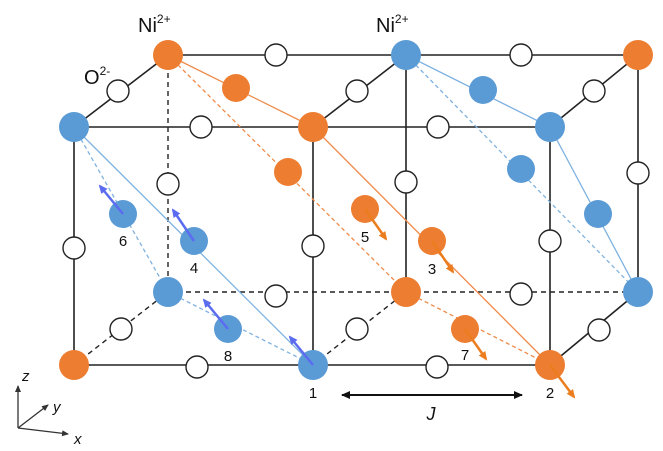  What do you see at coordinates (469, 303) in the screenshot?
I see `spin-arrows-orange` at bounding box center [469, 303].